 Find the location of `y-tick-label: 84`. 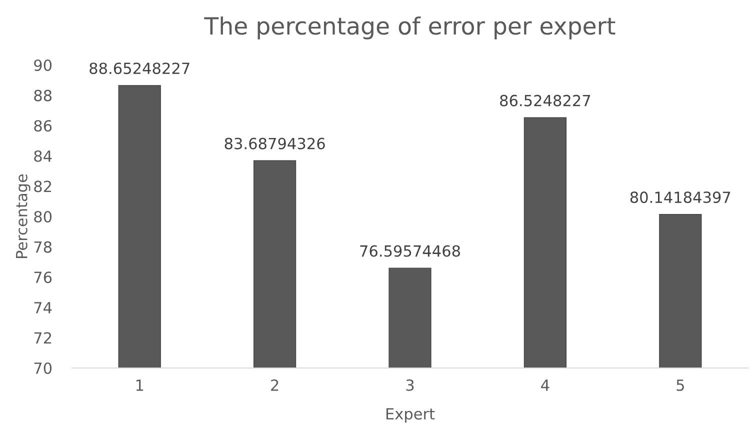

y-tick-label: 84 is located at coordinates (43, 156).